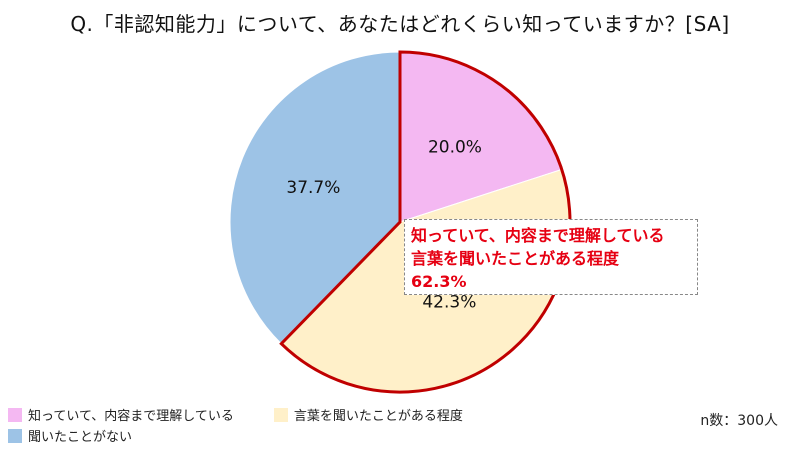  I want to click on sample-size-note: n数：300人, so click(739, 421).